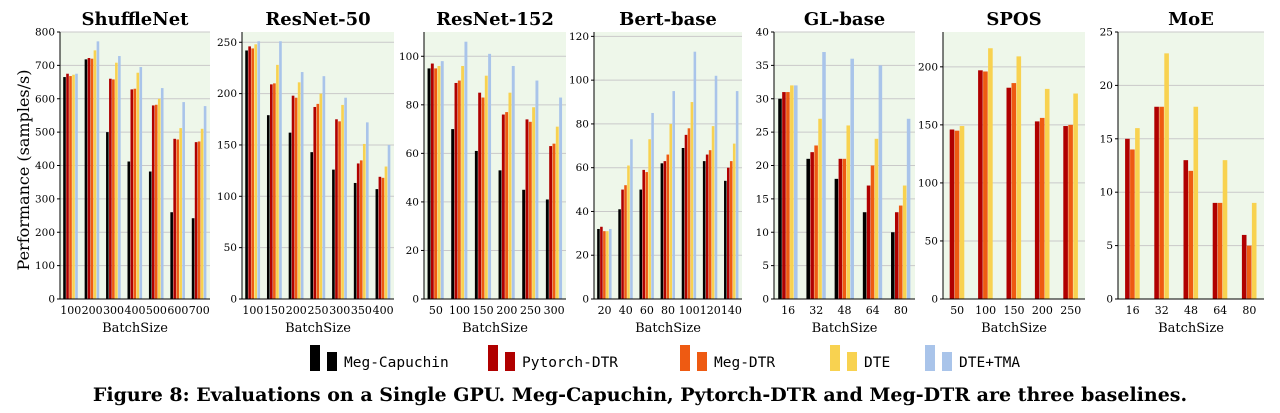 The height and width of the screenshot is (413, 1280). I want to click on x-tick-label: 250, so click(1070, 310).